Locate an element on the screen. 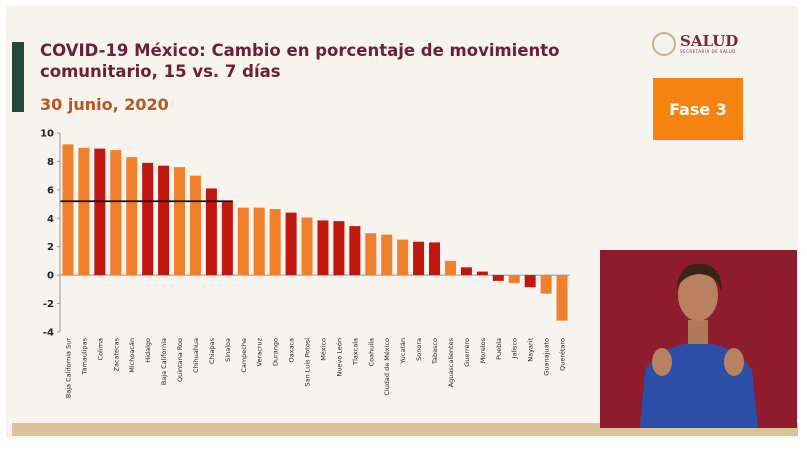 The image size is (807, 458). x-tick-label: Ciudad de México is located at coordinates (387, 367).